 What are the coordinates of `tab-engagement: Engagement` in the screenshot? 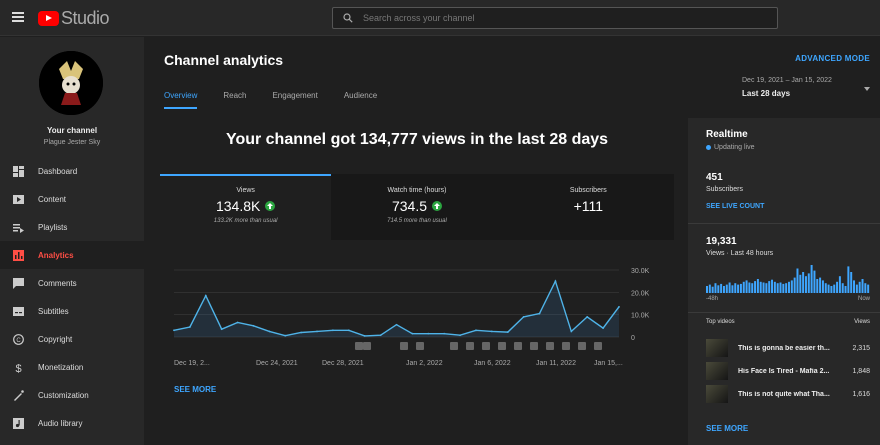 It's located at (295, 95).